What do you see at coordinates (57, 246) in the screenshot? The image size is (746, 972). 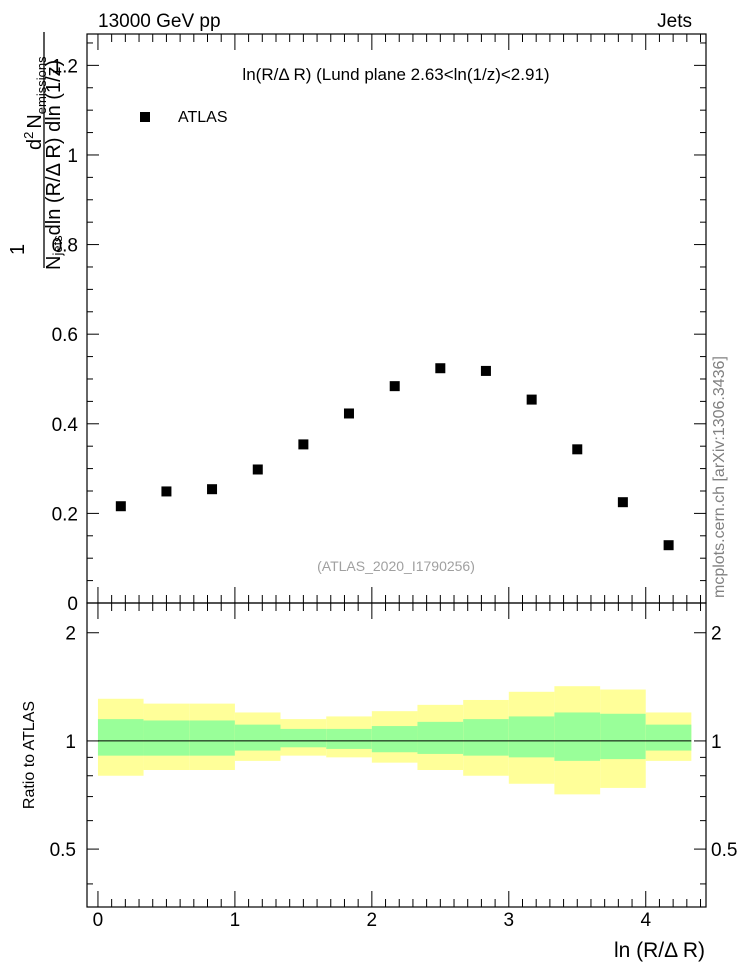 I see `y-title-den-sub: jets` at bounding box center [57, 246].